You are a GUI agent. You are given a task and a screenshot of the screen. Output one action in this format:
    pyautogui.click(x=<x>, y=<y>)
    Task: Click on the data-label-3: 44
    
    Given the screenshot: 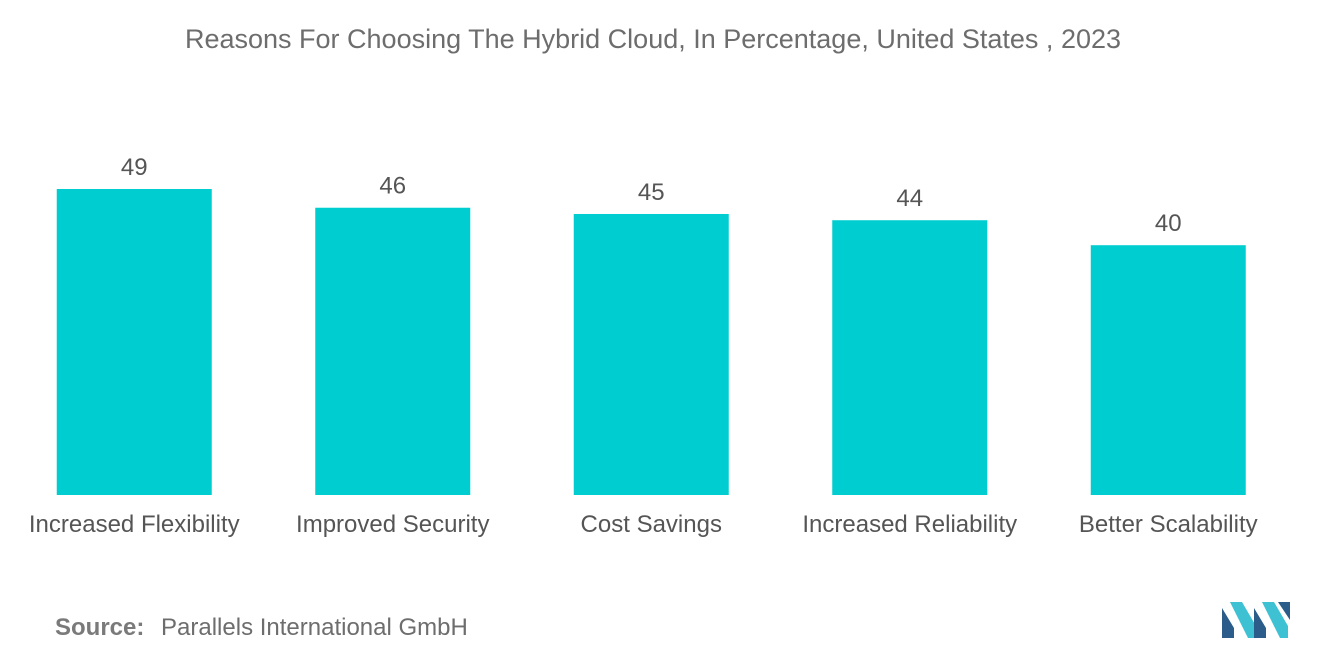 What is the action you would take?
    pyautogui.click(x=909, y=198)
    